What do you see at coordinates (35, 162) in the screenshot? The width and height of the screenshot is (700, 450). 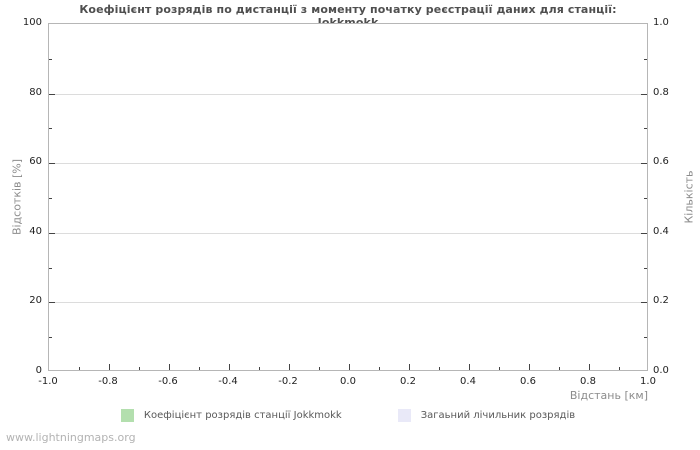 I see `y-left-tick-label: 60` at bounding box center [35, 162].